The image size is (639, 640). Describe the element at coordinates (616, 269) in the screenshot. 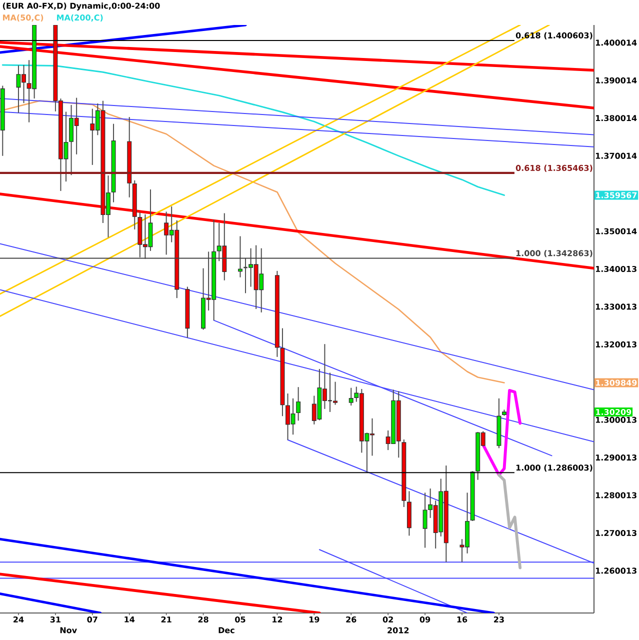

I see `y-tick-label: 1.340013` at that location.